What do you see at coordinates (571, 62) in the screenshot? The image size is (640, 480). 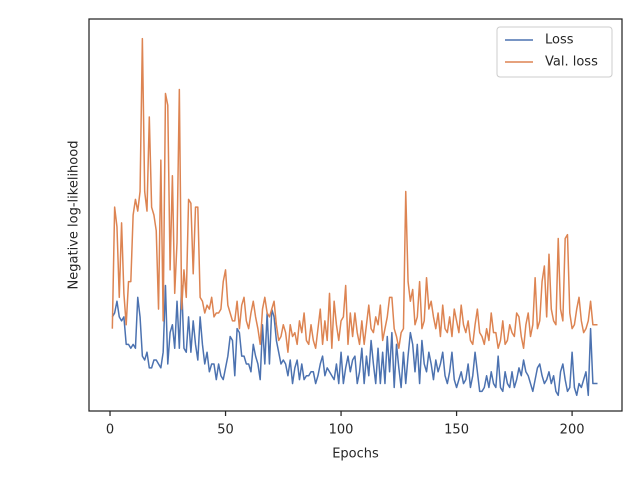 I see `legend-label: Val. loss` at bounding box center [571, 62].